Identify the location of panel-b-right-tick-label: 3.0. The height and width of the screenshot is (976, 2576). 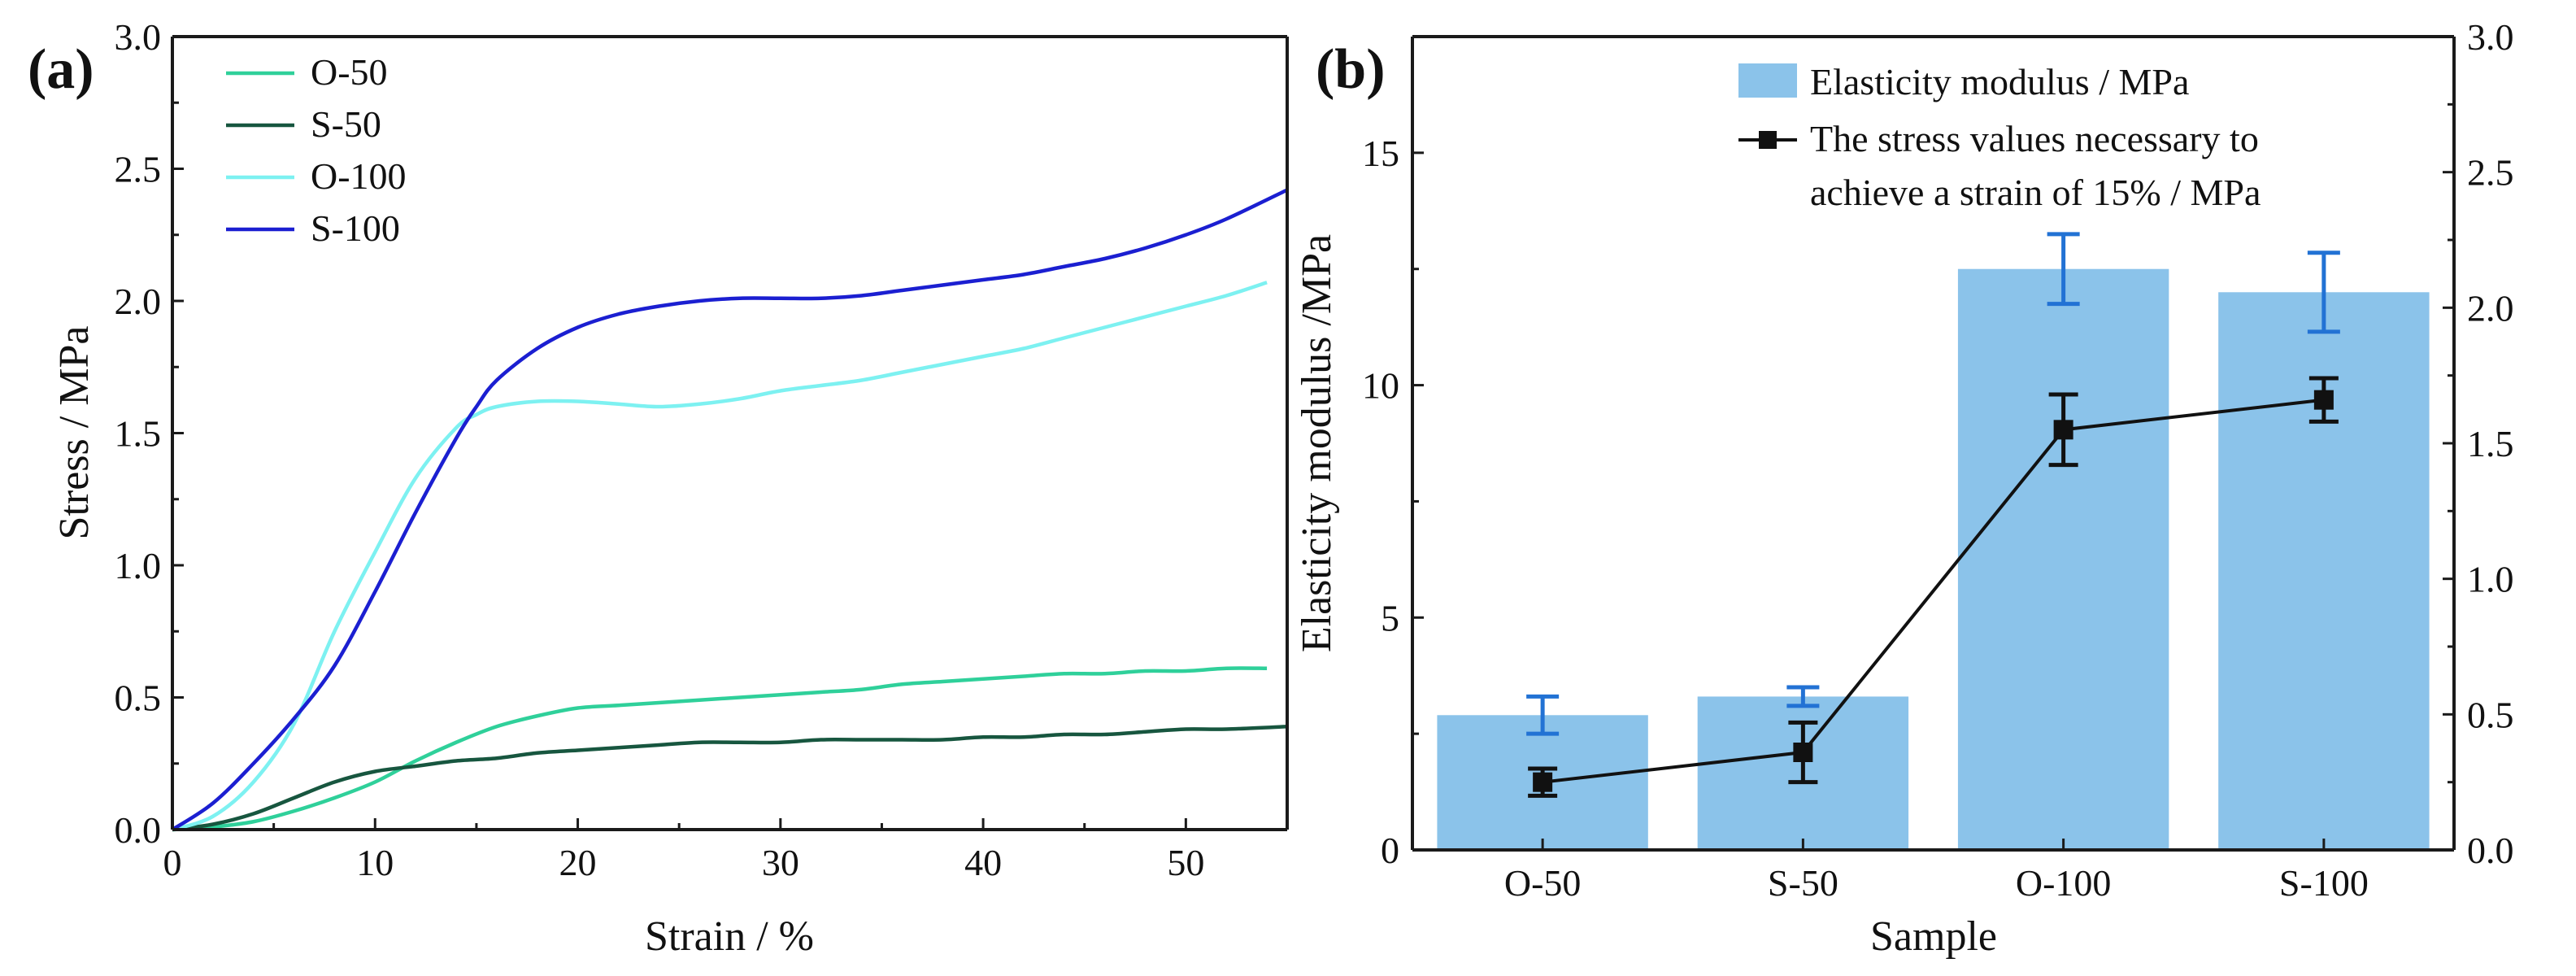
(2490, 37).